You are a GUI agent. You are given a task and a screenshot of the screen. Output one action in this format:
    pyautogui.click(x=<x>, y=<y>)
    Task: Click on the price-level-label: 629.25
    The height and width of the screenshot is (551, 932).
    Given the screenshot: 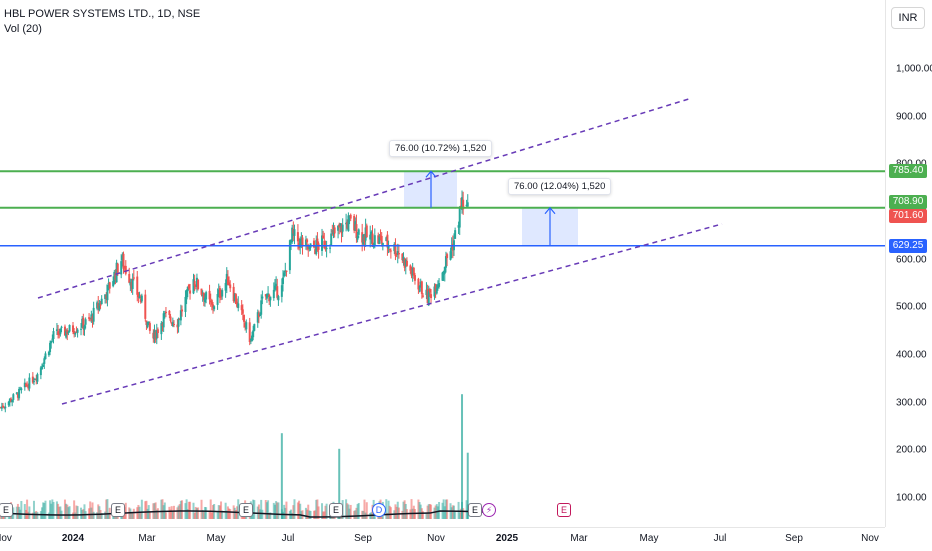 What is the action you would take?
    pyautogui.click(x=908, y=245)
    